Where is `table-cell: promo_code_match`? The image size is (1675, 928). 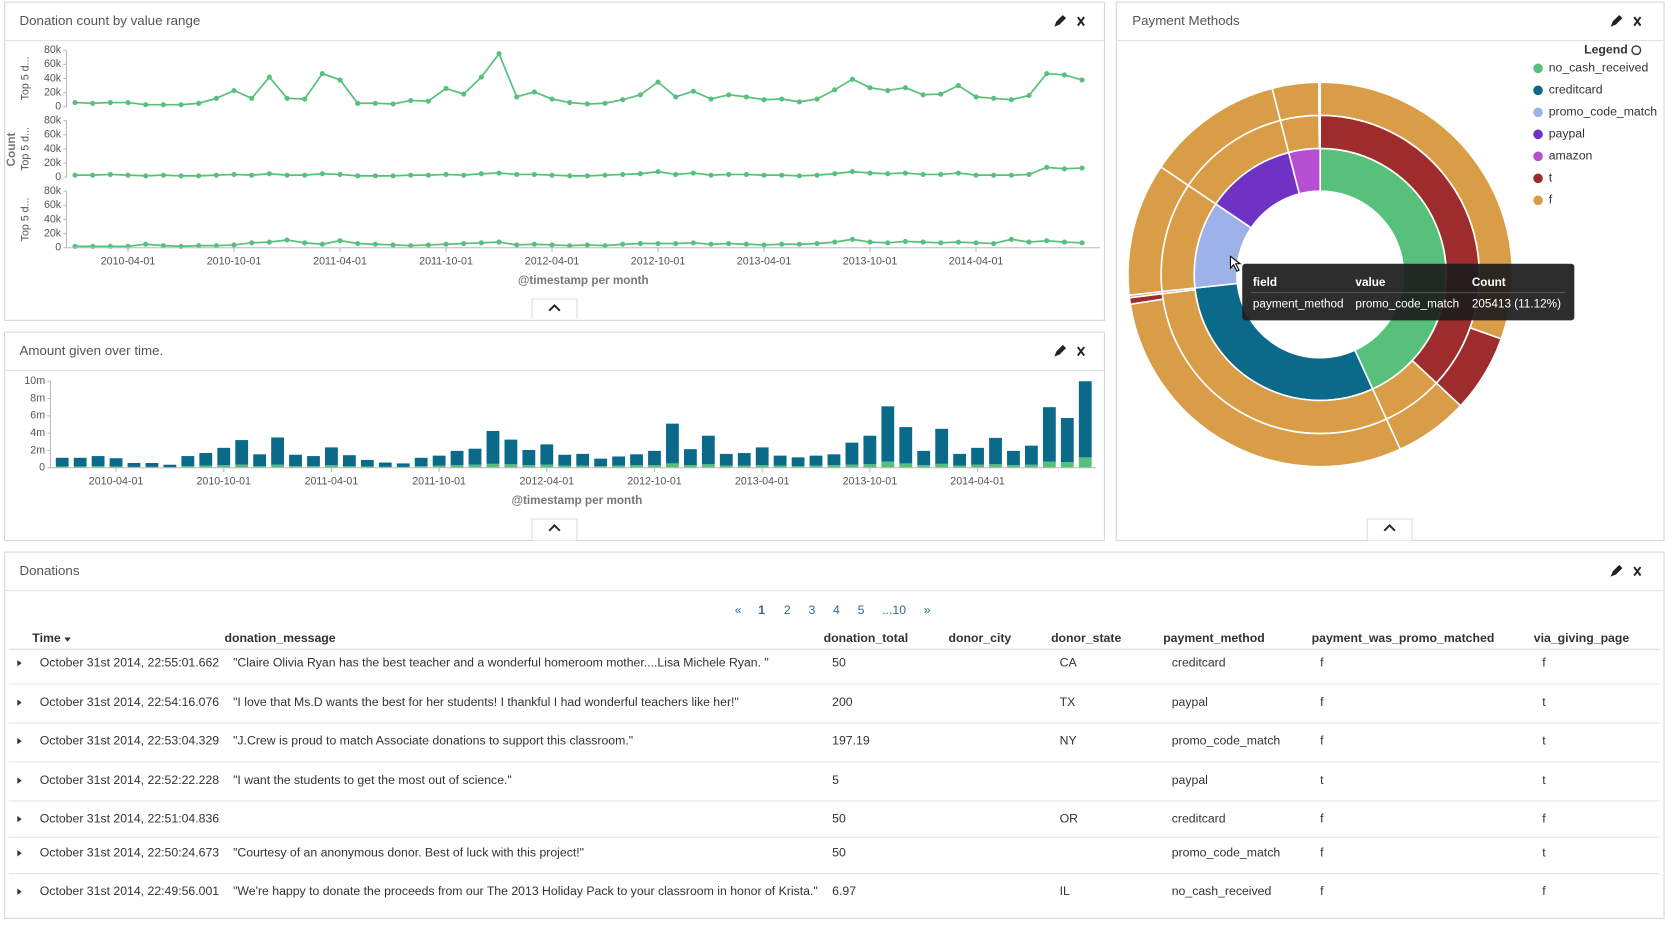
table-cell: promo_code_match is located at coordinates (1226, 852).